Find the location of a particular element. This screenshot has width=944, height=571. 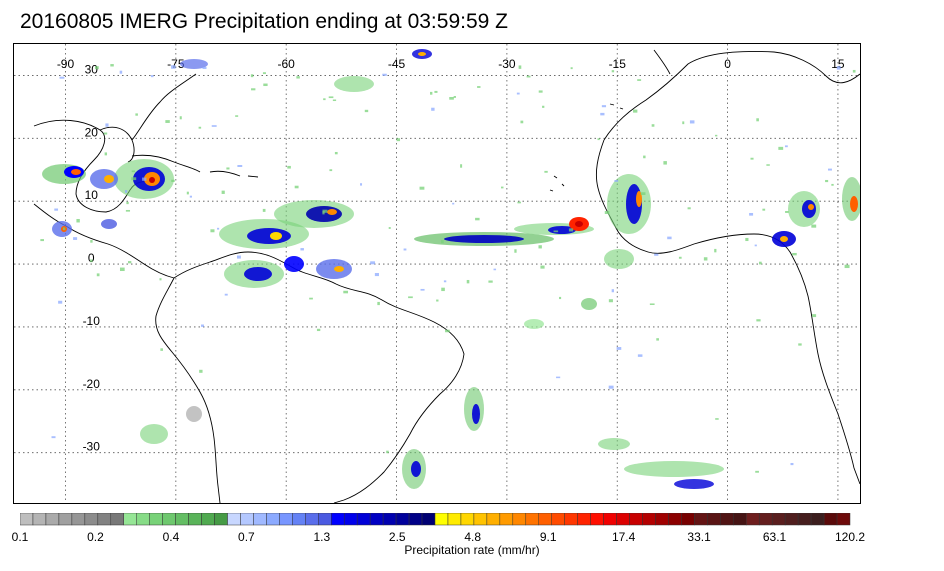

coastline-cuba is located at coordinates (166, 163).